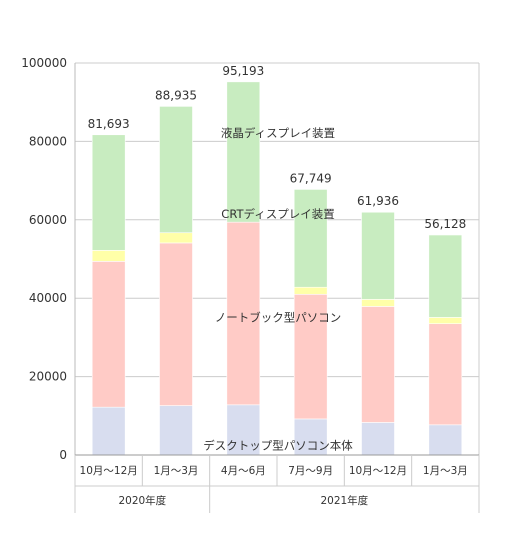  What do you see at coordinates (277, 214) in the screenshot?
I see `series-label: CRTディスプレイ装置` at bounding box center [277, 214].